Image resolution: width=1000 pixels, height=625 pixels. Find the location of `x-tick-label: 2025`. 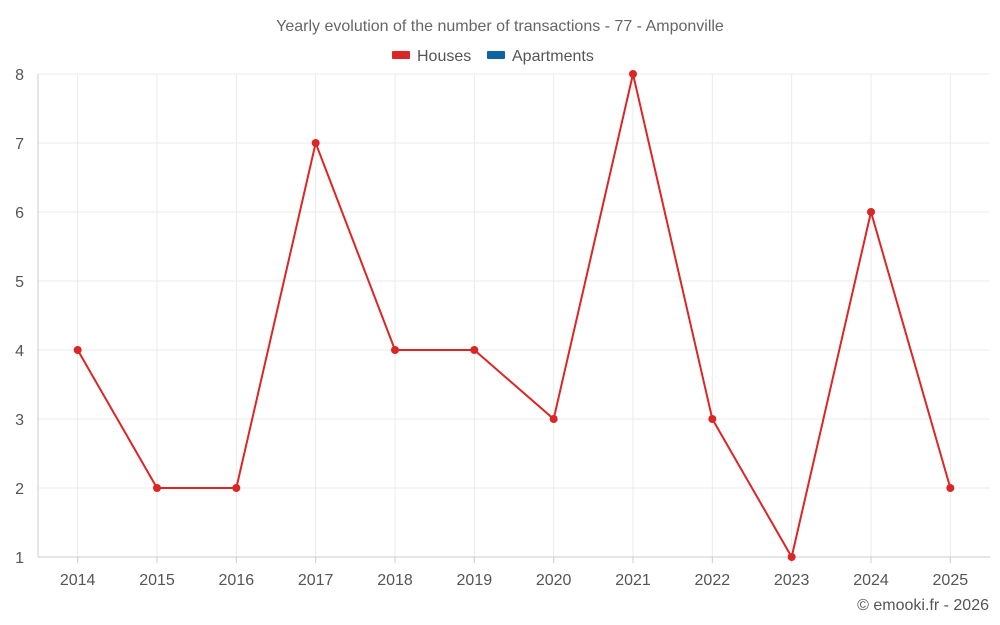

x-tick-label: 2025 is located at coordinates (951, 580).